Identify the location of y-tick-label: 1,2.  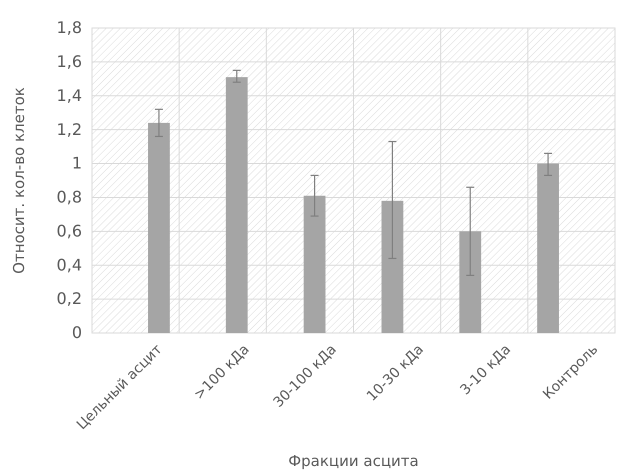
(69, 129).